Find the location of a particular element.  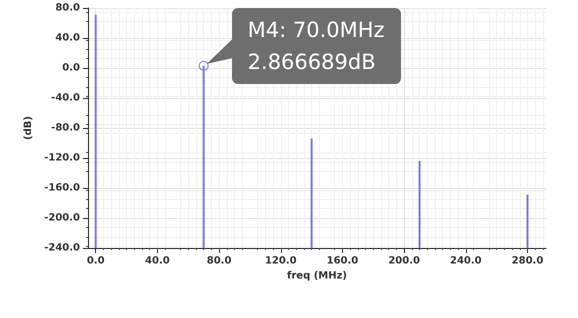

x-tick-label: 240.0 is located at coordinates (466, 261).